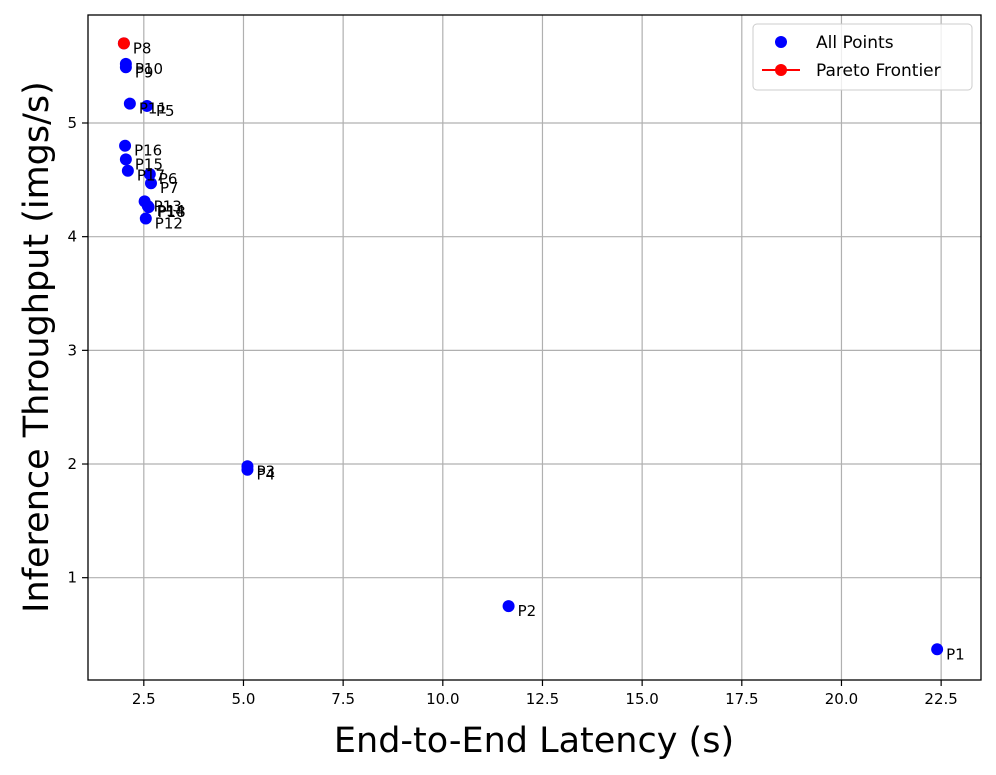 Image resolution: width=996 pixels, height=775 pixels. I want to click on data-point-p6, so click(149, 174).